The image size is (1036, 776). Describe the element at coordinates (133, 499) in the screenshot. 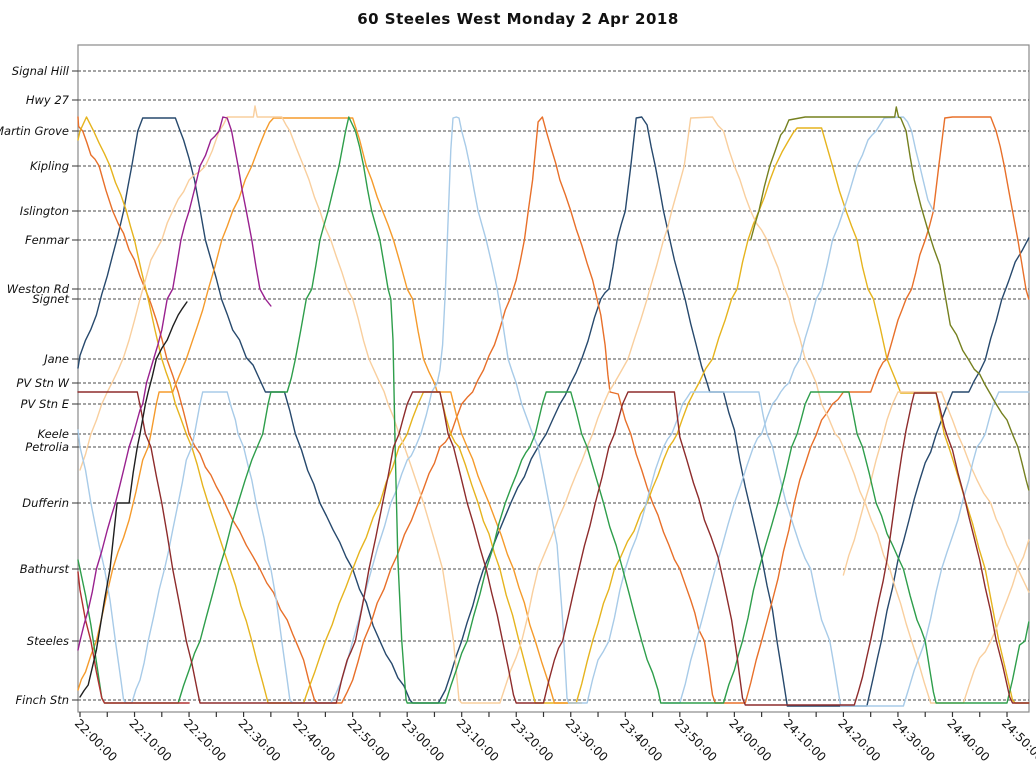

I see `trajectory-vehicle-black` at that location.